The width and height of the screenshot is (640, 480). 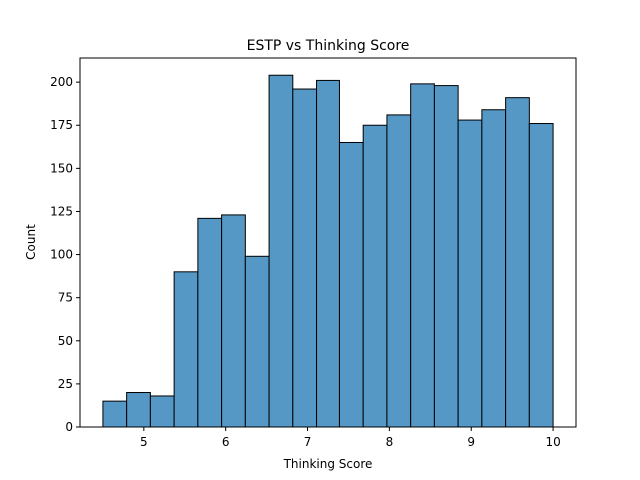 I want to click on chart-title: ESTP vs Thinking Score, so click(x=328, y=46).